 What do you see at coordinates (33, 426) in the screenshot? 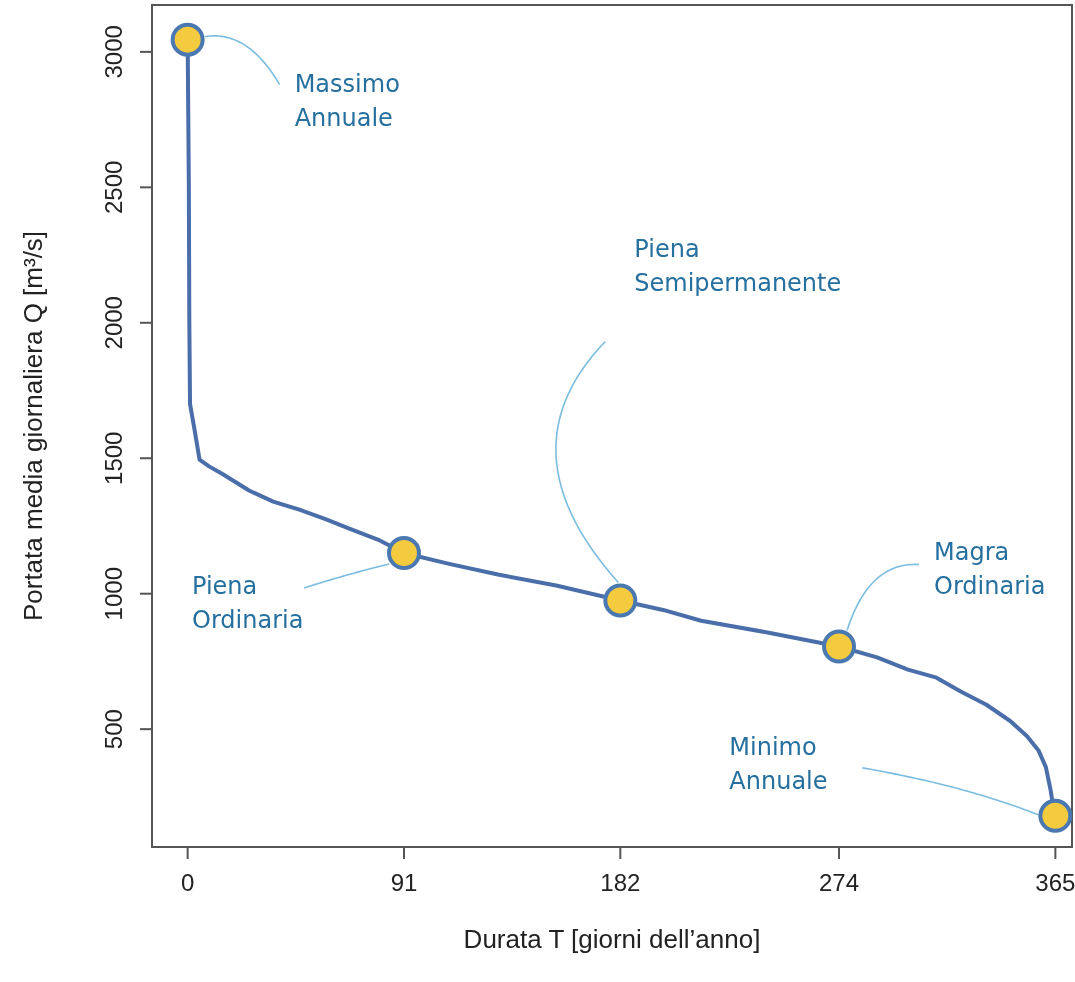
I see `y-axis-title: Portata media giornaliera Q [m³/s]` at bounding box center [33, 426].